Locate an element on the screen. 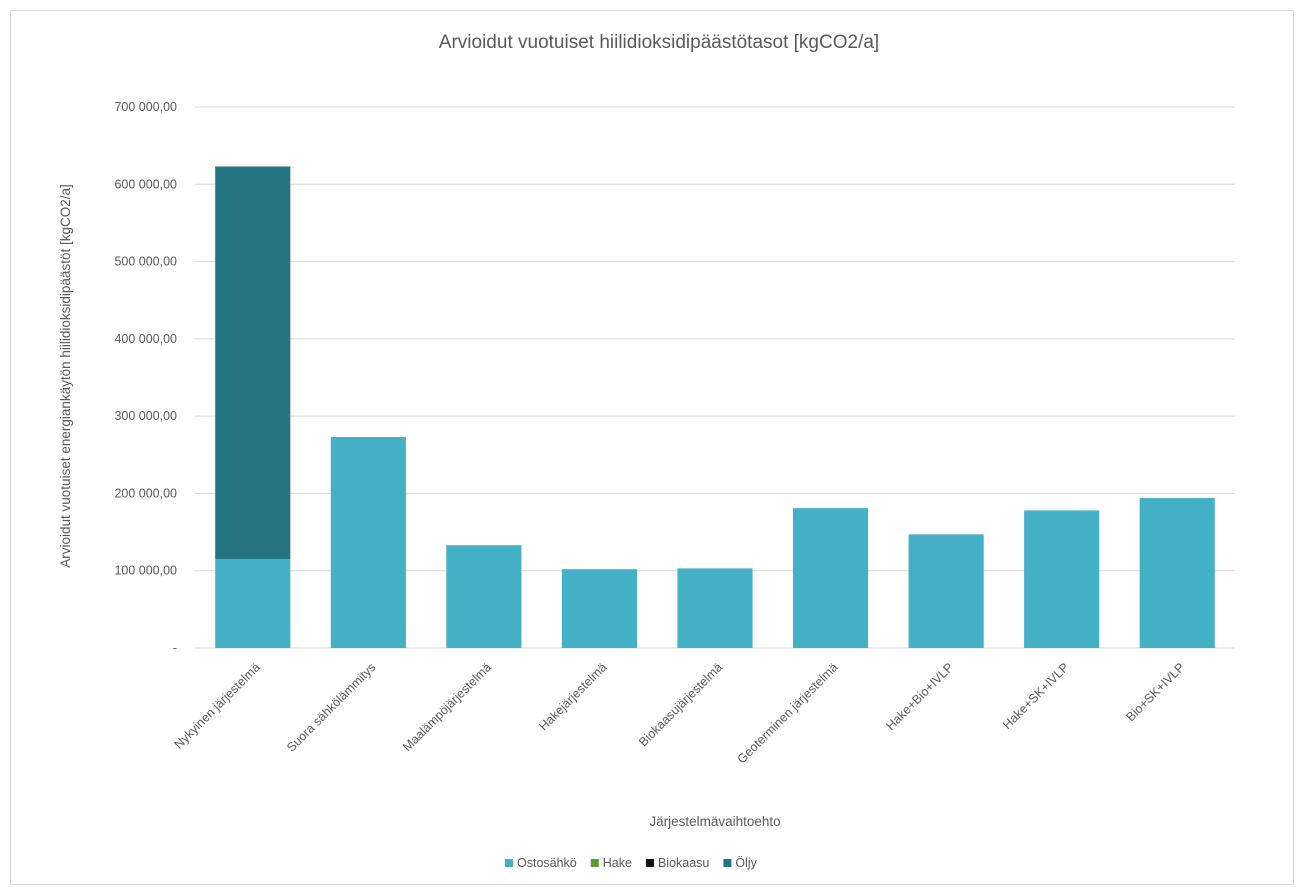  y-tick-label: 700 000,00 is located at coordinates (145, 107).